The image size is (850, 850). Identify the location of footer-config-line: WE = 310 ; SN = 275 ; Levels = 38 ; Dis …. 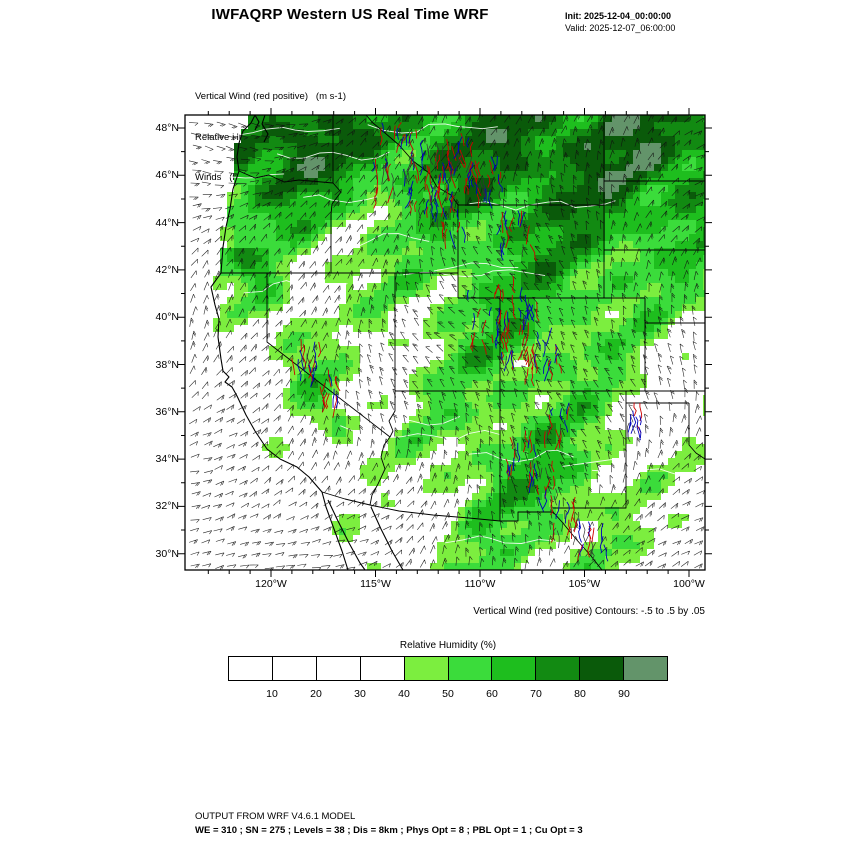
(389, 830).